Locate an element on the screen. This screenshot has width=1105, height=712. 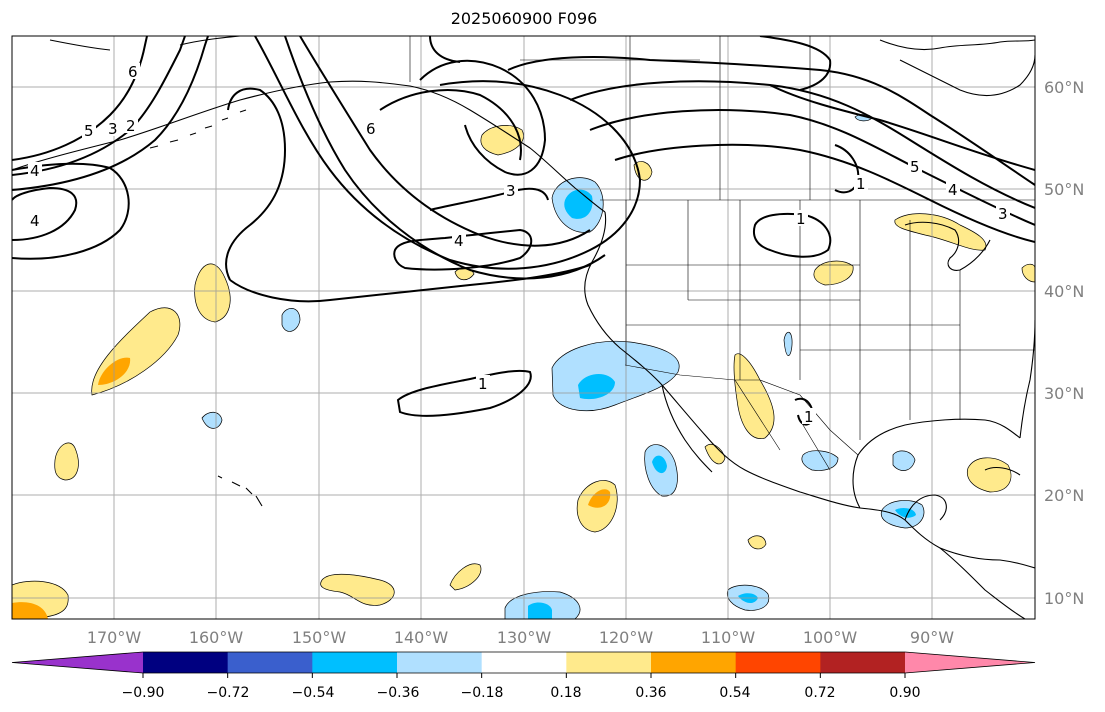
colorbar is located at coordinates (523, 664).